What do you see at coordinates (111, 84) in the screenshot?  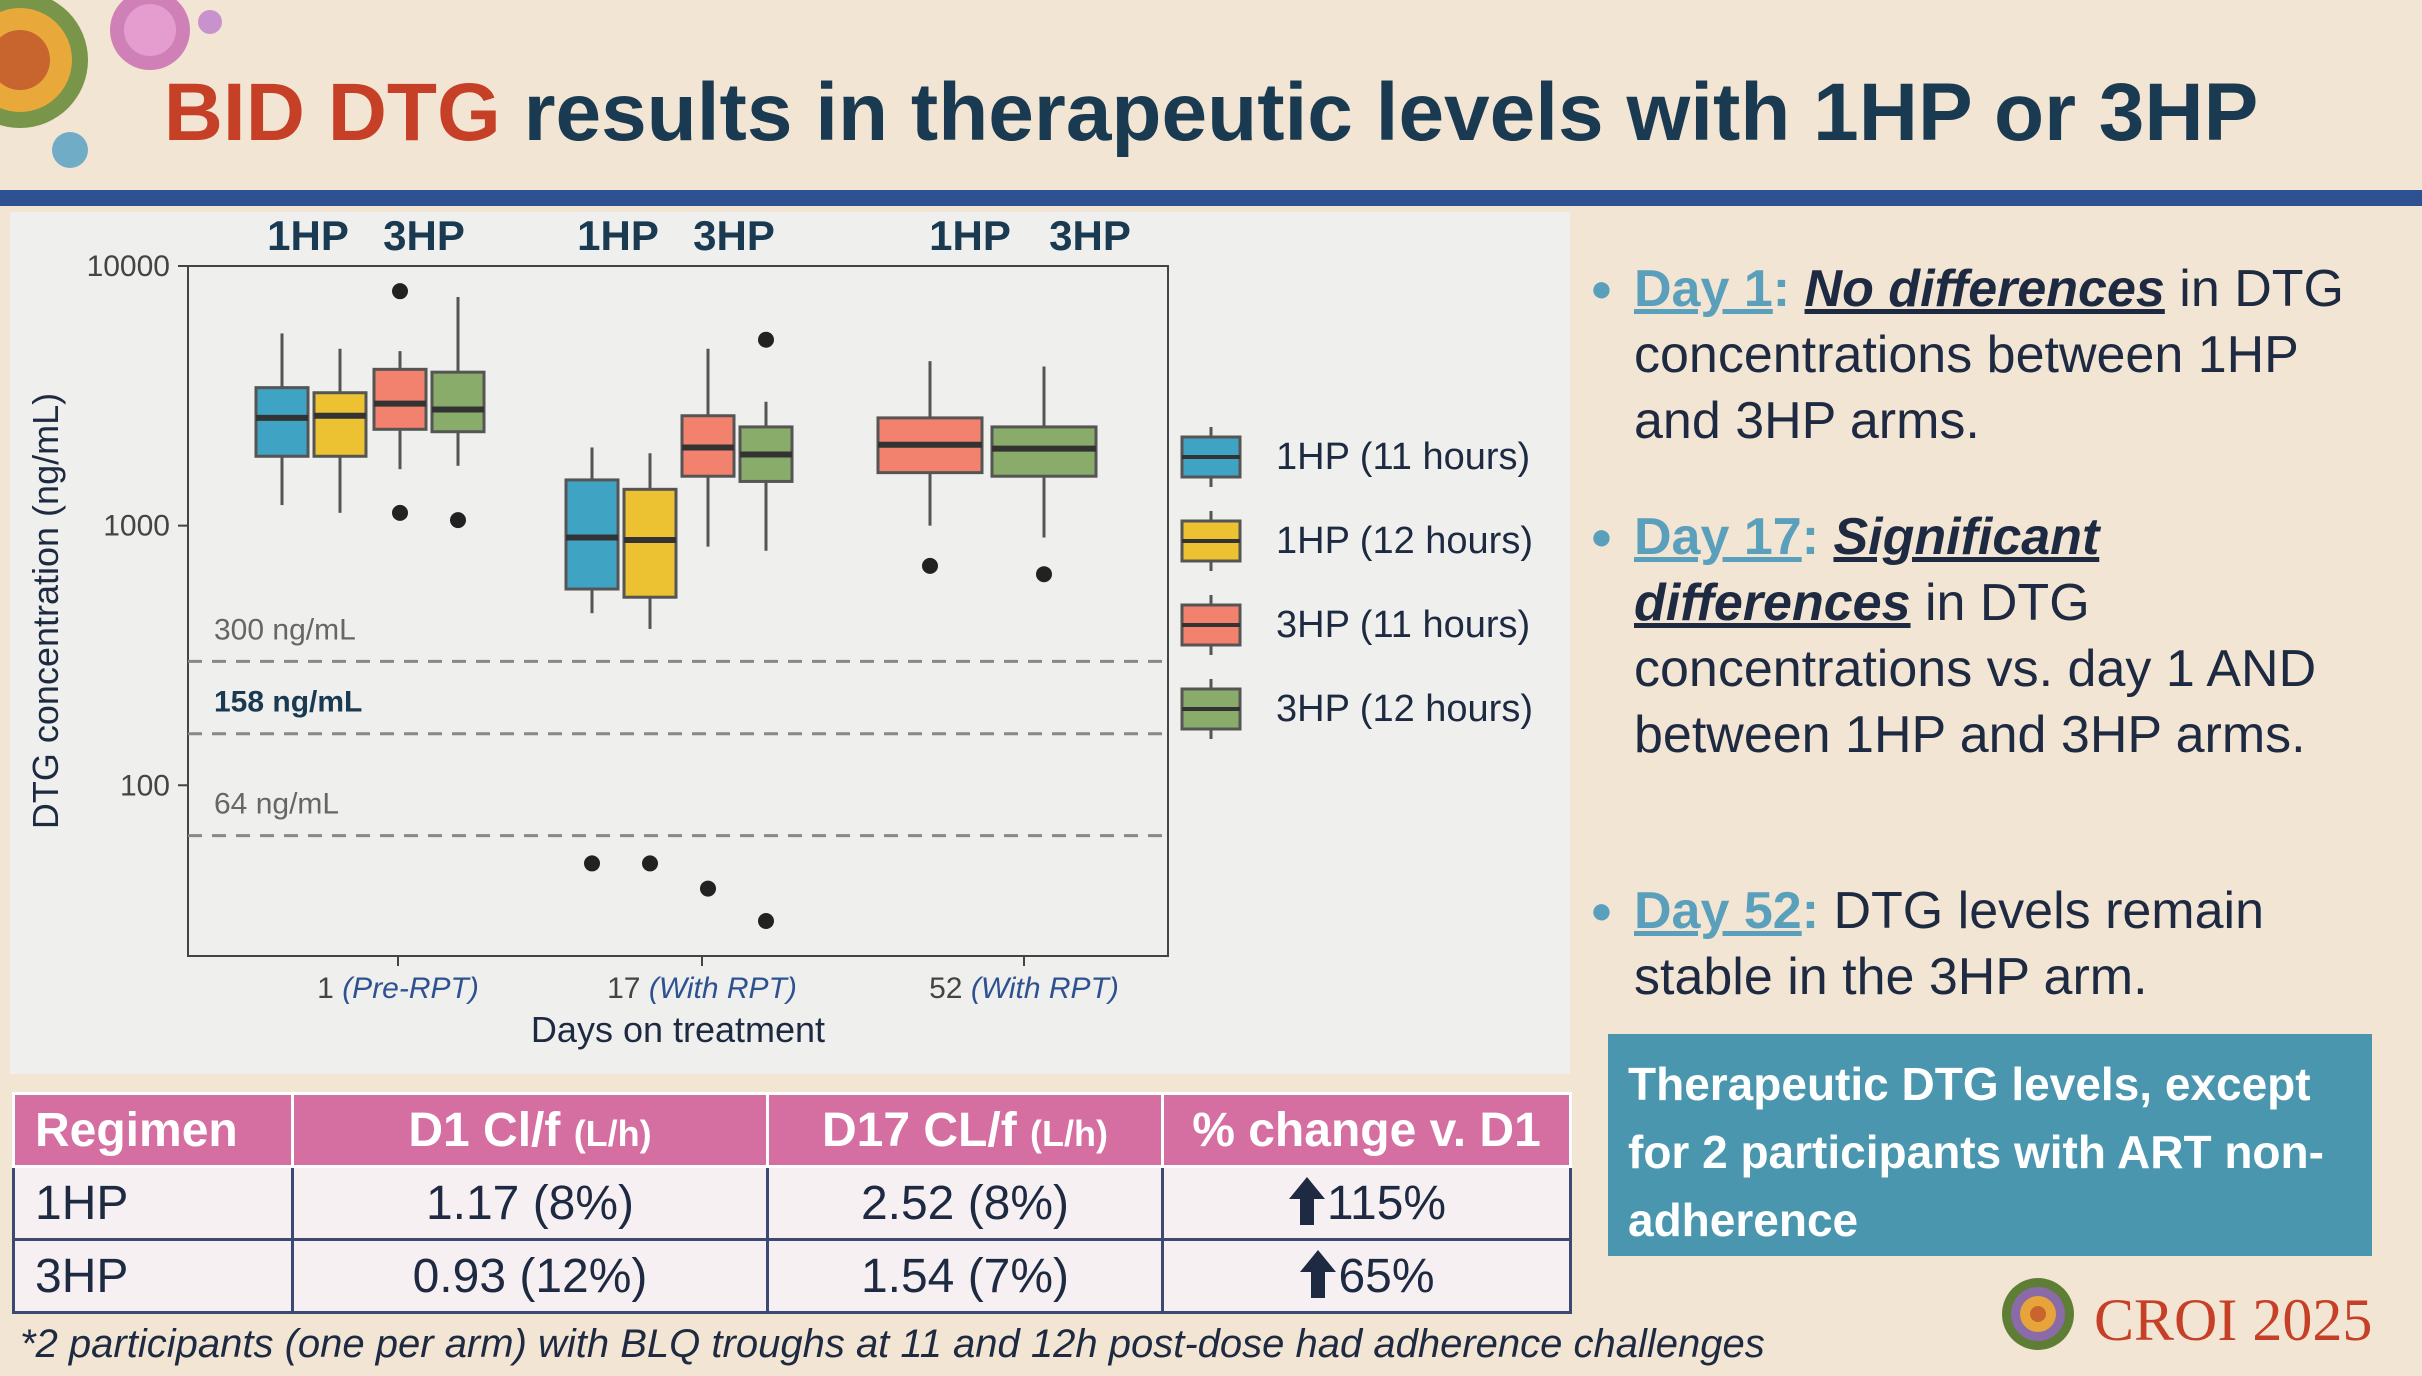 I see `virus-decoration-icon` at bounding box center [111, 84].